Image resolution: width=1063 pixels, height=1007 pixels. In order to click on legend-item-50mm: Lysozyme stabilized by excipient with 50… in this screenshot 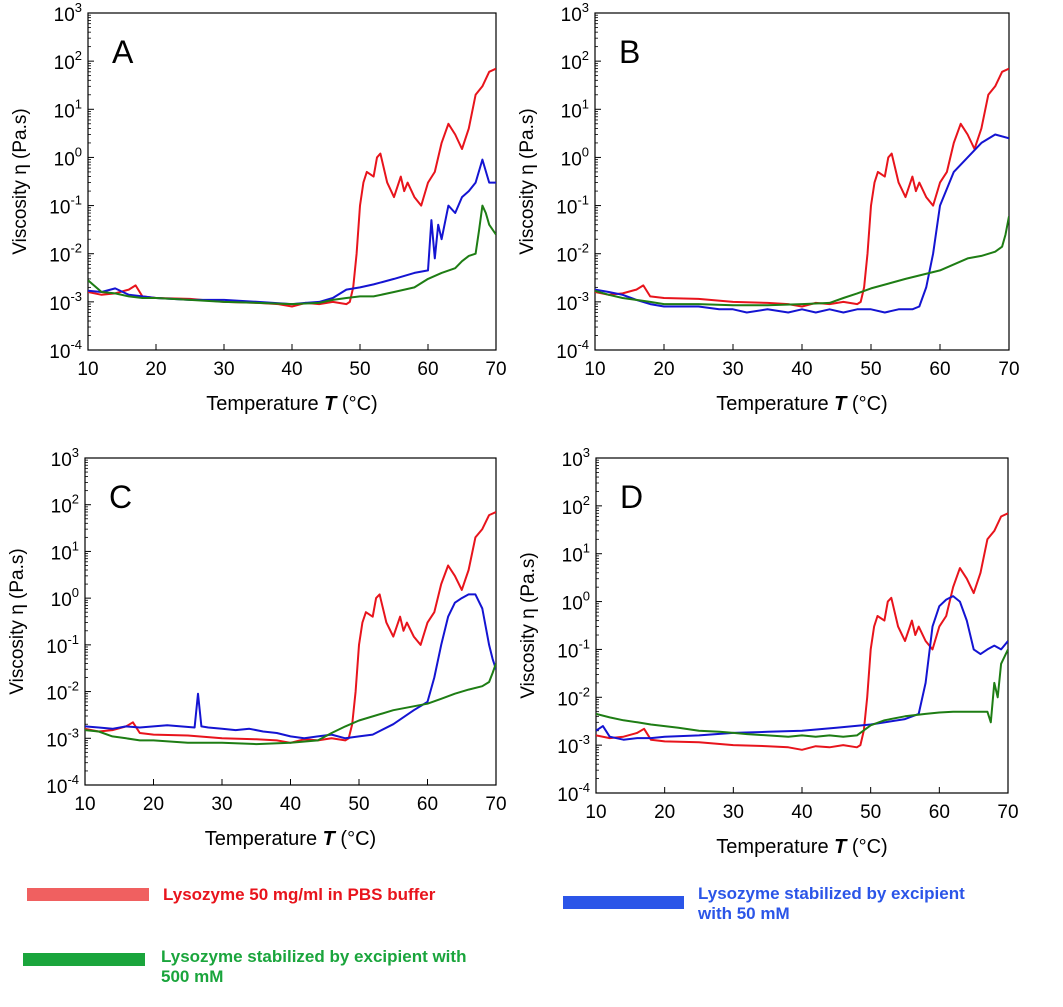, I will do `click(803, 907)`.